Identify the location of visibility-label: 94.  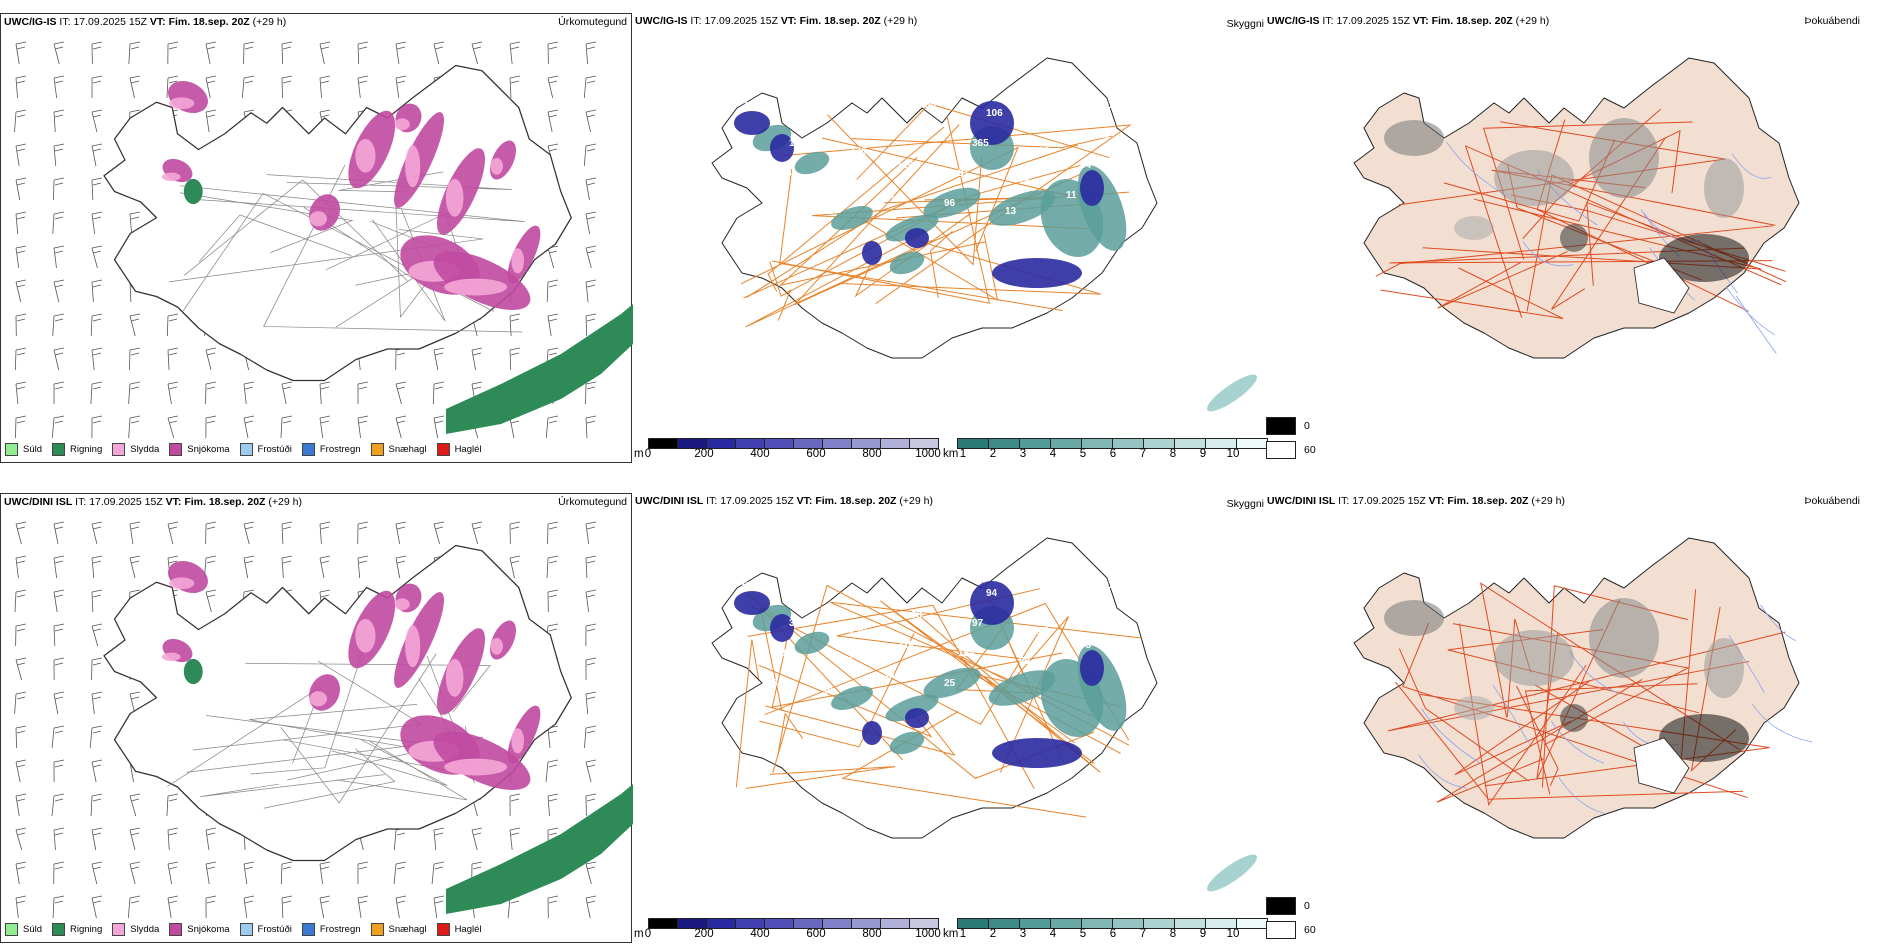
(992, 593).